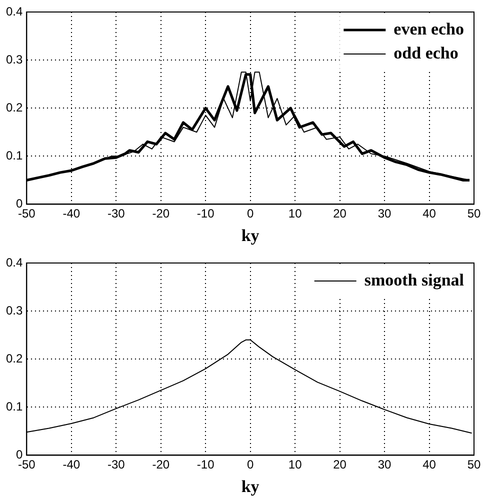 The height and width of the screenshot is (503, 484). Describe the element at coordinates (414, 280) in the screenshot. I see `legend-label: smooth signal` at that location.